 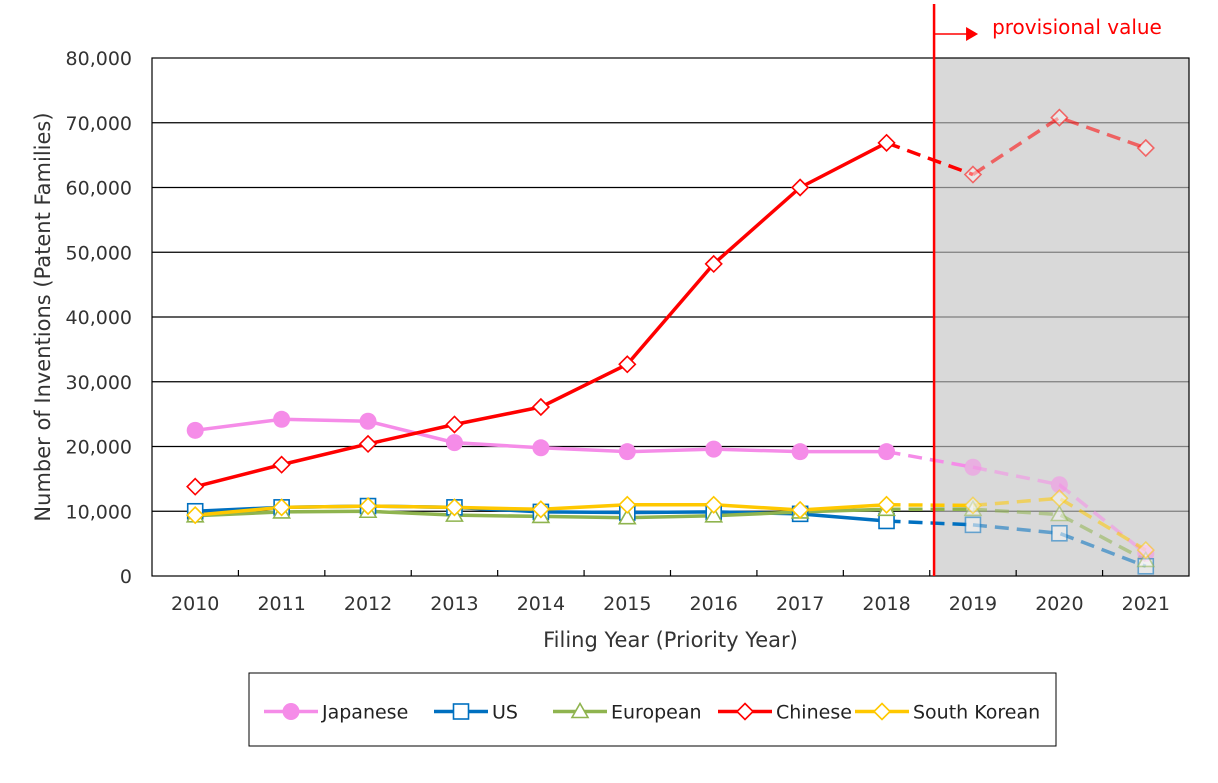 I want to click on chinese-point-2016, so click(x=713, y=264).